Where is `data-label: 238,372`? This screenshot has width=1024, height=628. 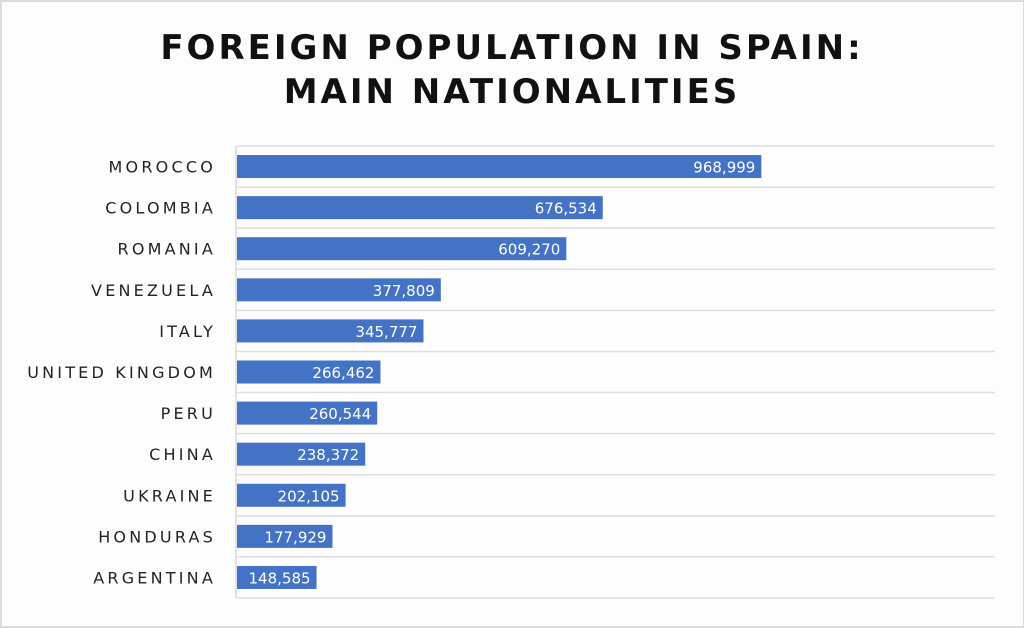
data-label: 238,372 is located at coordinates (328, 455).